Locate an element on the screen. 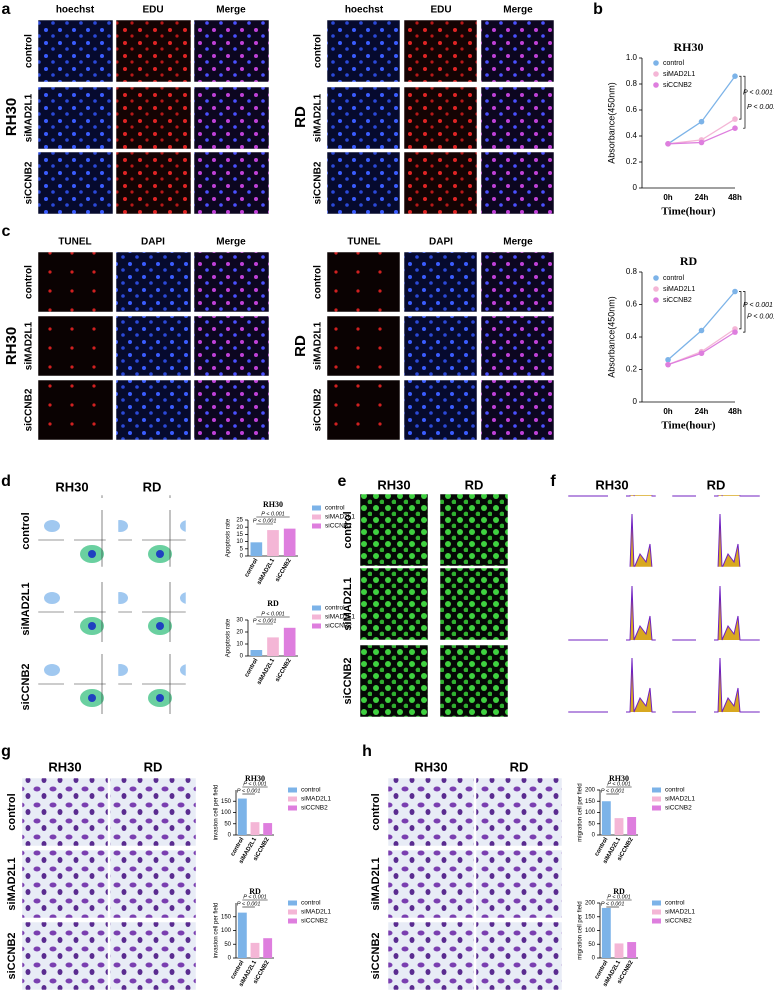 Image resolution: width=774 pixels, height=992 pixels. series-line is located at coordinates (701, 348).